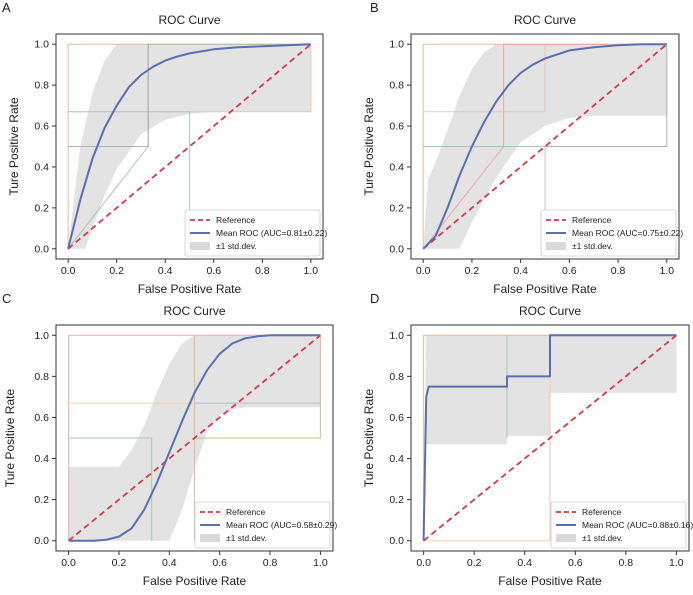  What do you see at coordinates (627, 233) in the screenshot?
I see `legend-mean-label: Mean ROC (AUC=0.75±0.22)` at bounding box center [627, 233].